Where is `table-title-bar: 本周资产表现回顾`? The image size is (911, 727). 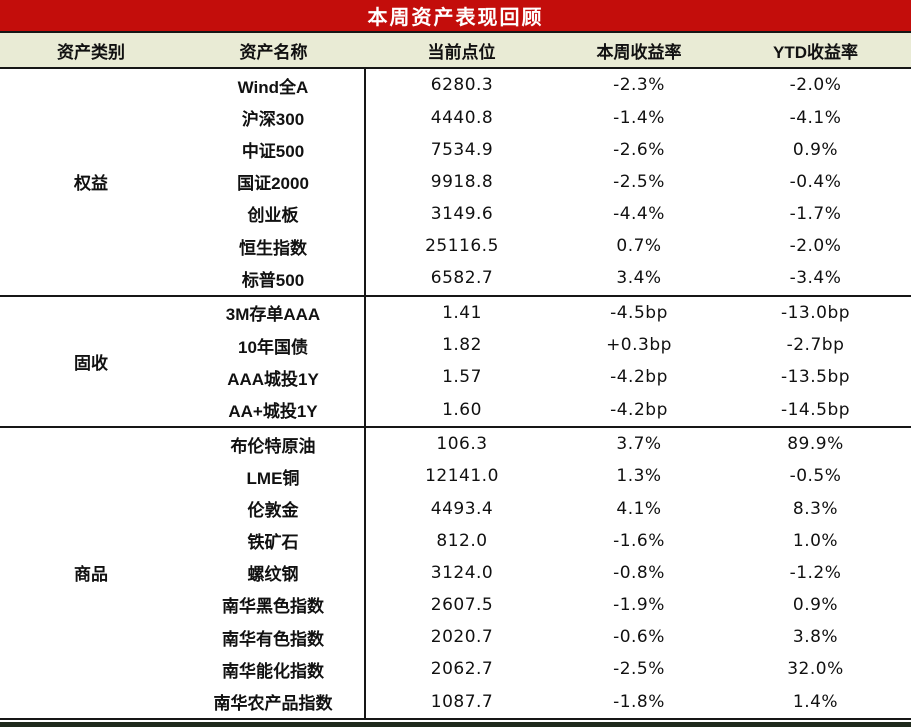
table-title-bar: 本周资产表现回顾 is located at coordinates (455, 16).